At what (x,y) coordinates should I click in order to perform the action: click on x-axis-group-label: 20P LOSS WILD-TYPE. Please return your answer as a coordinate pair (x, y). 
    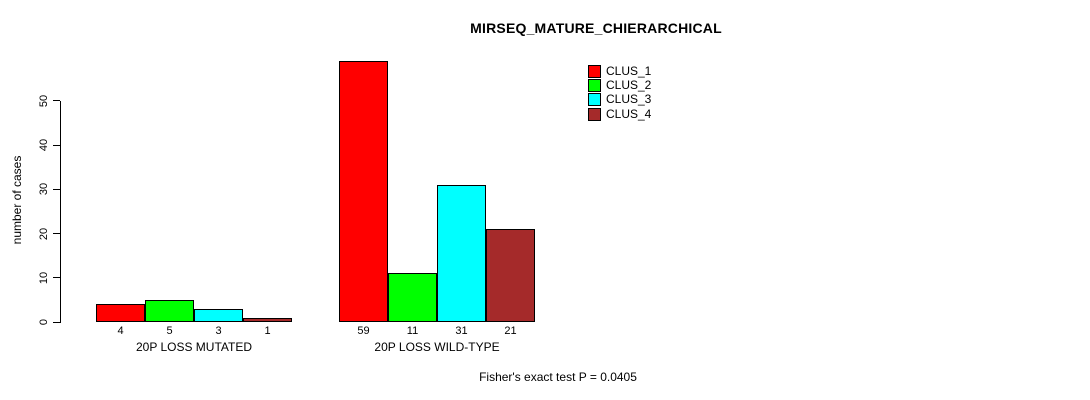
    Looking at the image, I should click on (437, 347).